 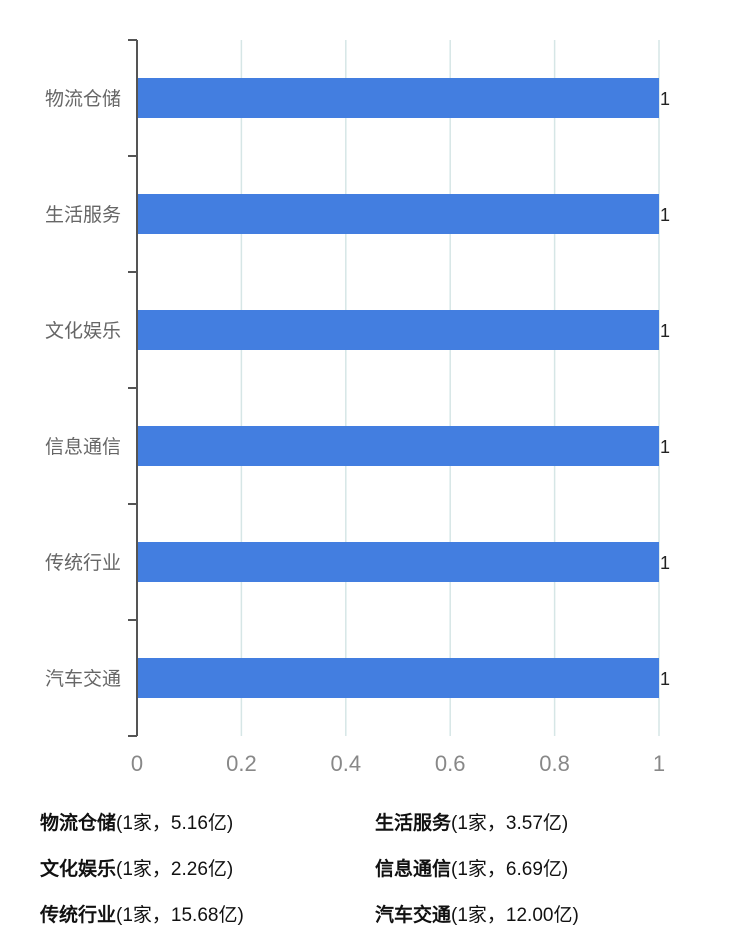 I want to click on category-label: 生活服务, so click(x=83, y=215).